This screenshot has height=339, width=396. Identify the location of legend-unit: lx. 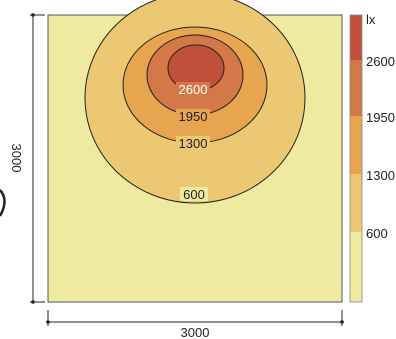
(371, 19).